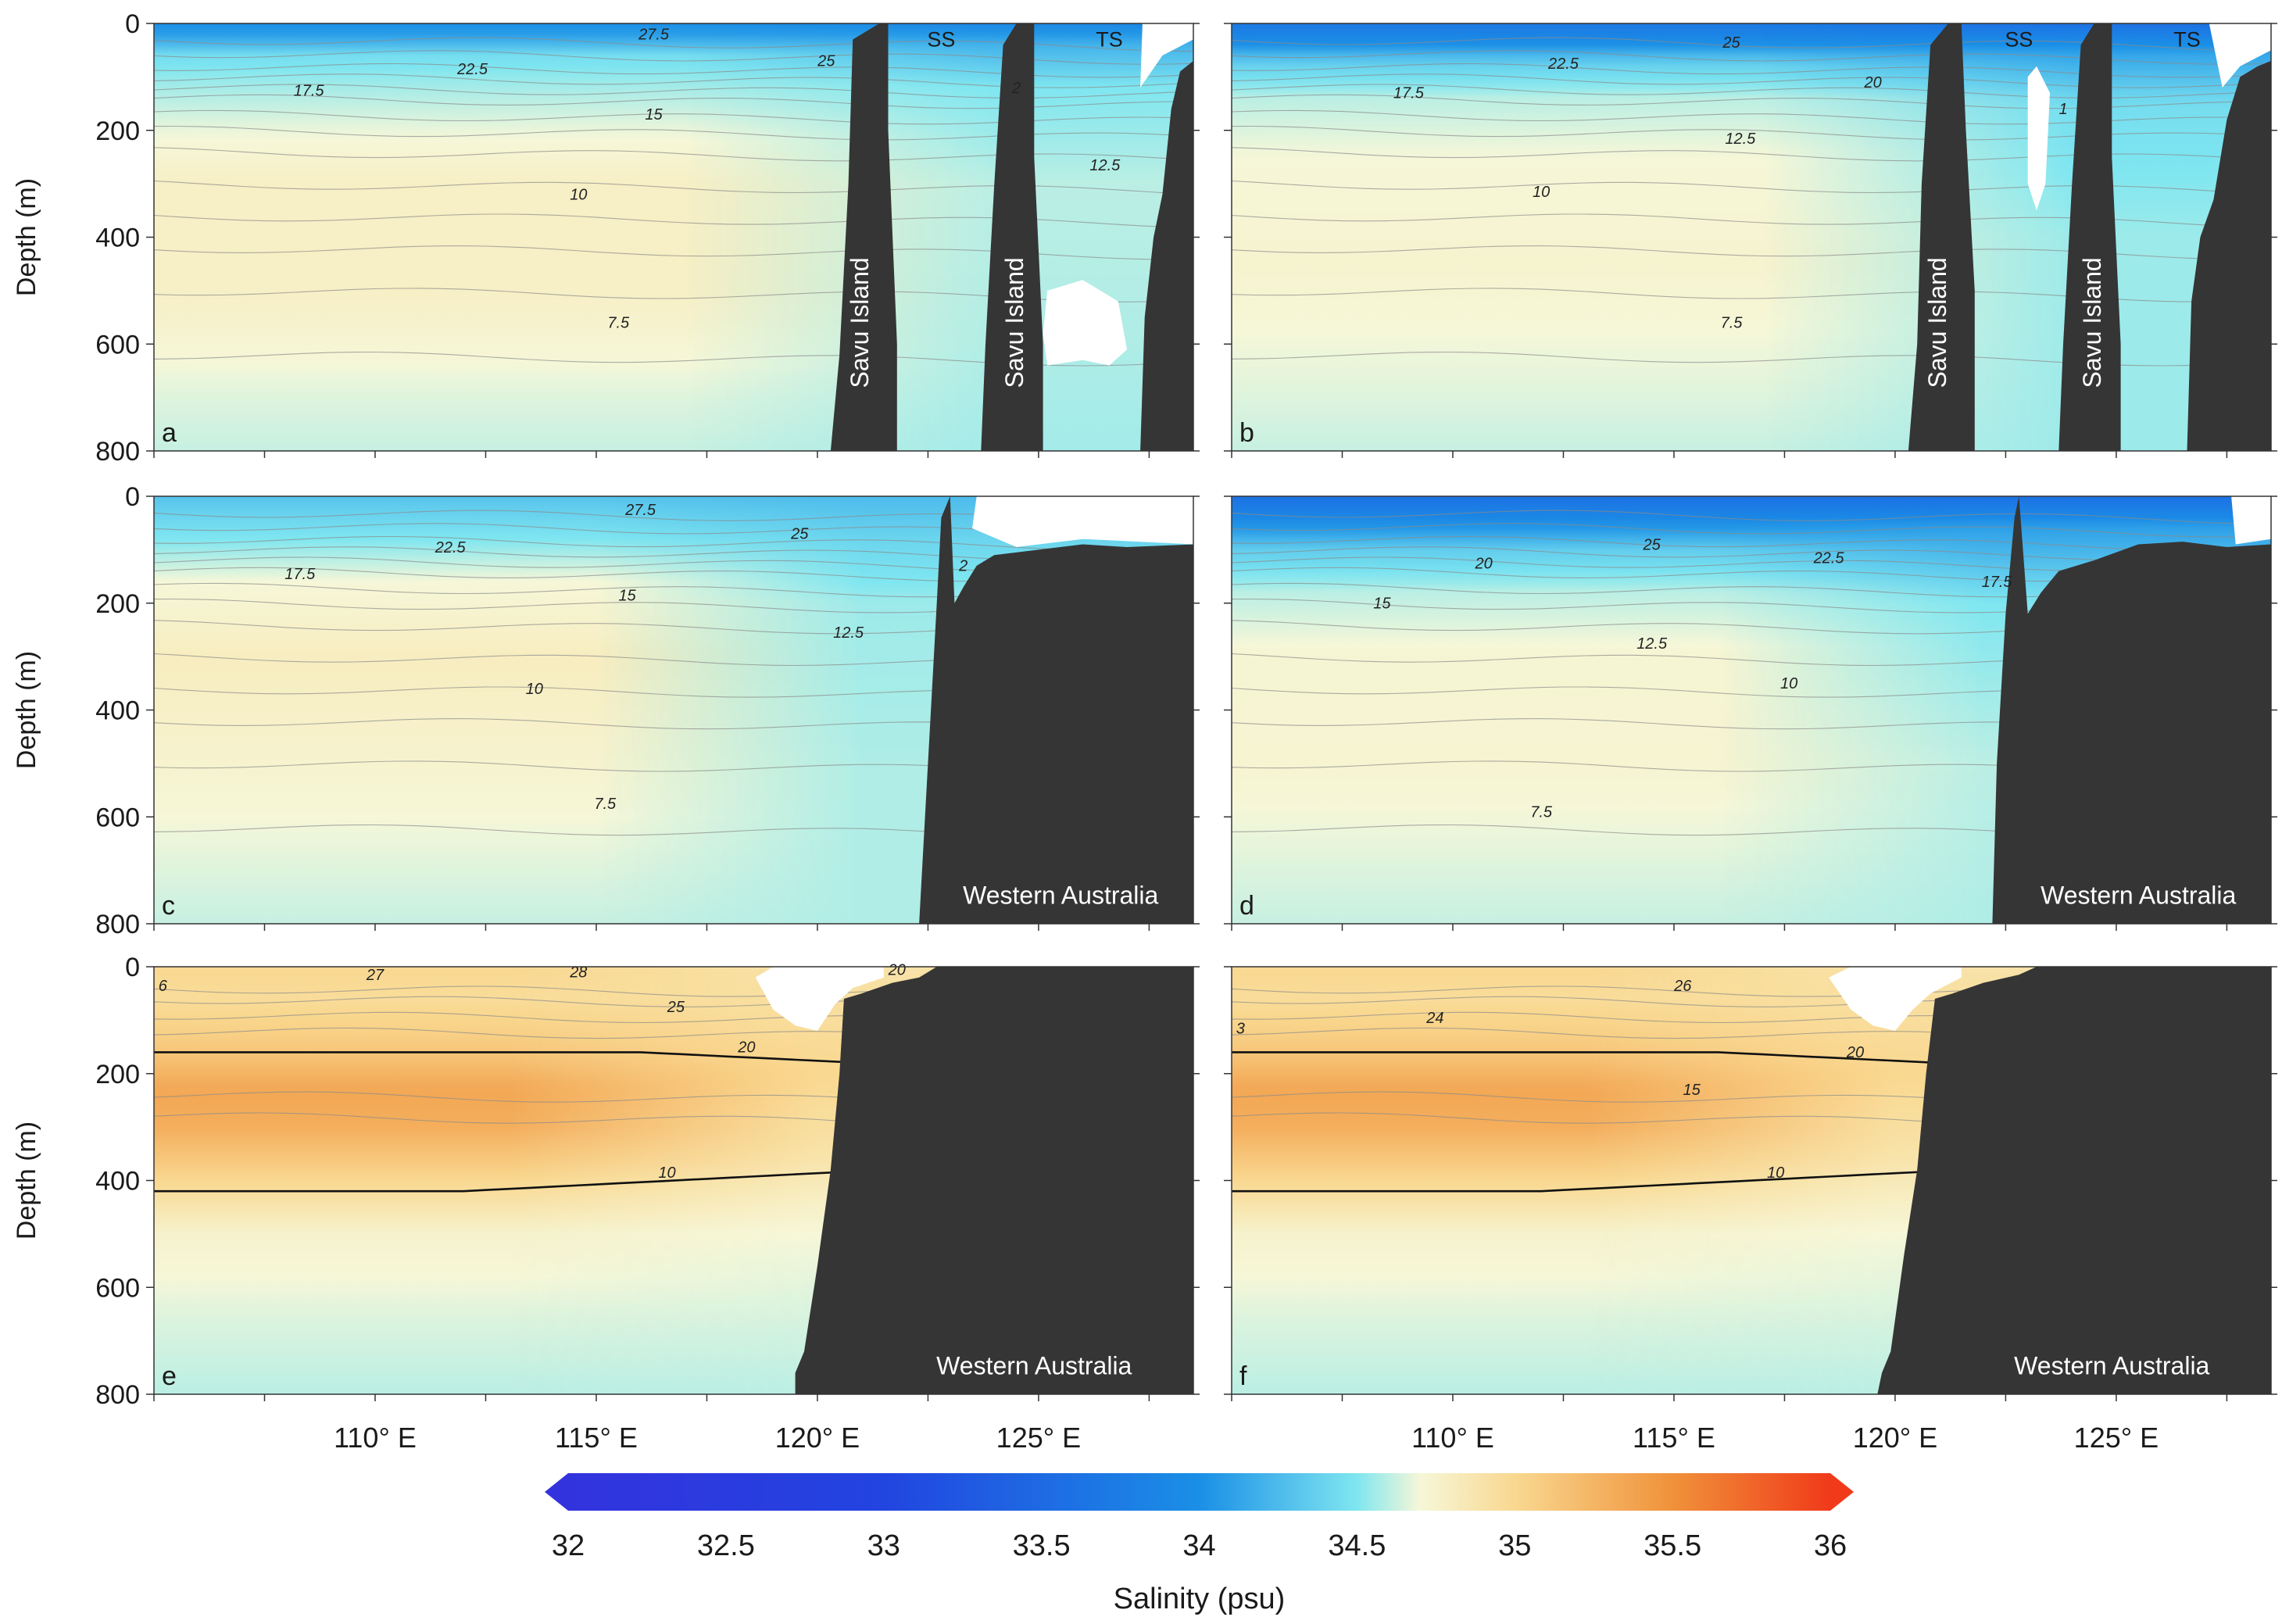 This screenshot has height=1624, width=2282. What do you see at coordinates (883, 1545) in the screenshot?
I see `colorbar-tick-label: 33` at bounding box center [883, 1545].